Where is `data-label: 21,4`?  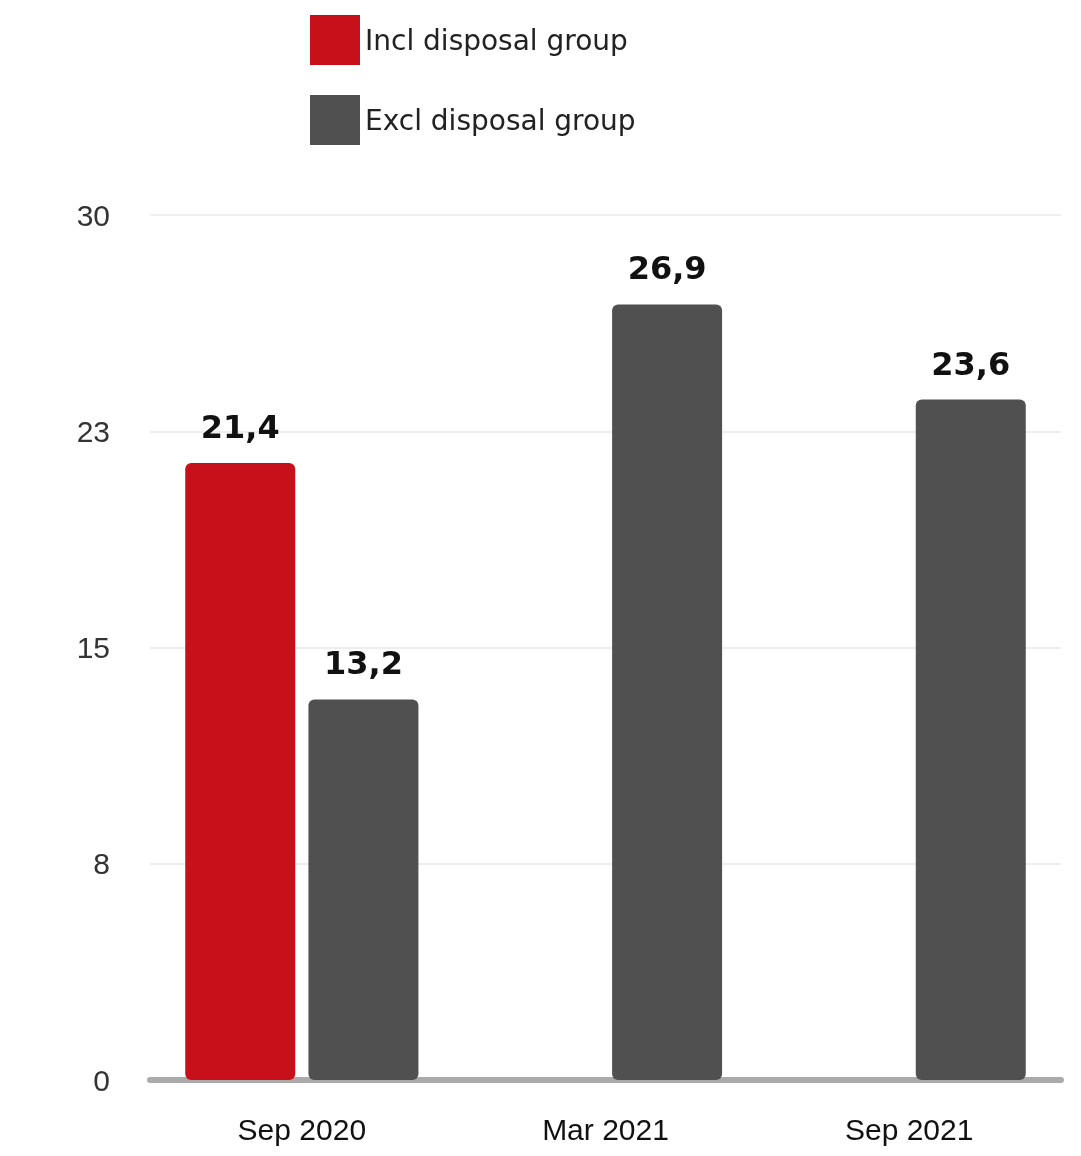 data-label: 21,4 is located at coordinates (240, 426).